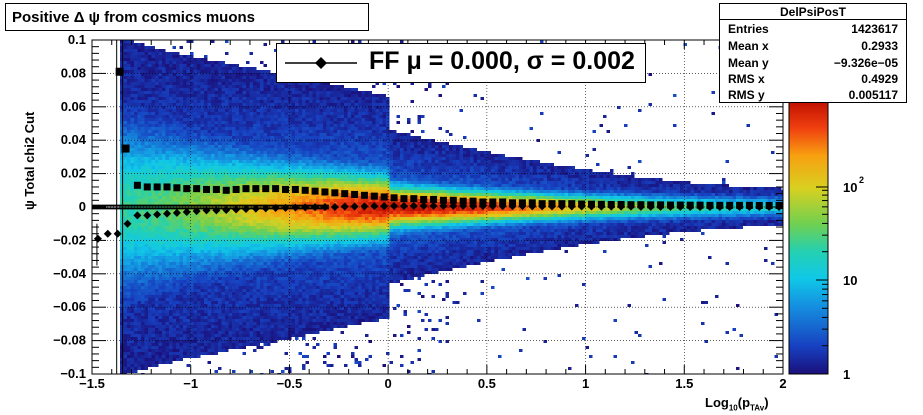  I want to click on y-tick-label: 0.02, so click(73, 173).